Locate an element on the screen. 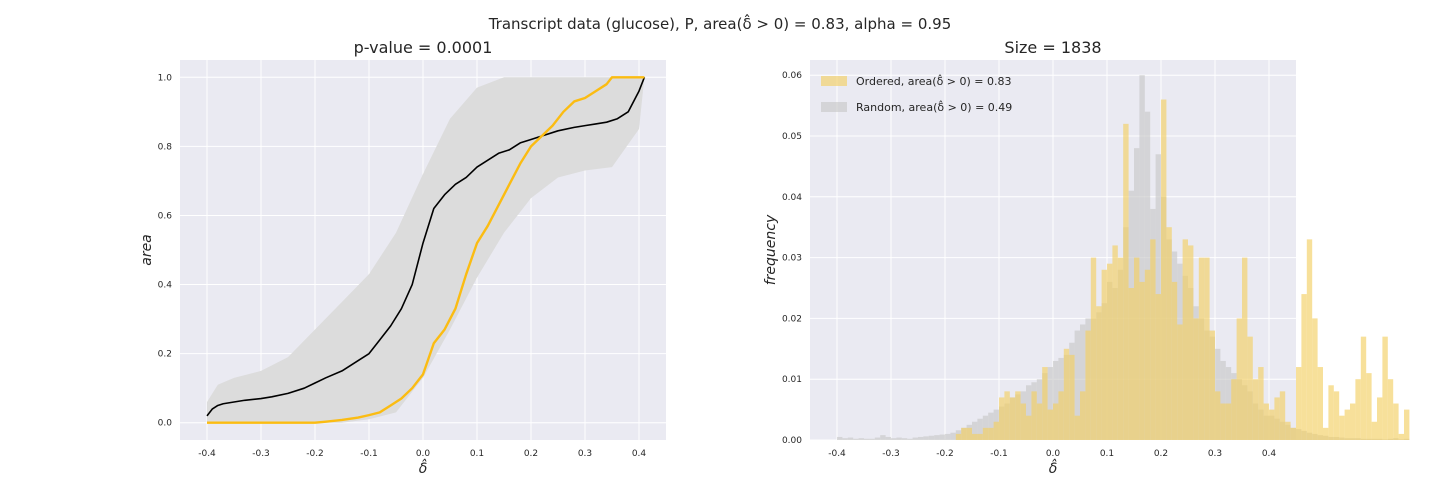 This screenshot has height=504, width=1440. right-y-ticks: 0.00 0.01 0.02 0.03 0.04 0.05 0.06 is located at coordinates (792, 258).